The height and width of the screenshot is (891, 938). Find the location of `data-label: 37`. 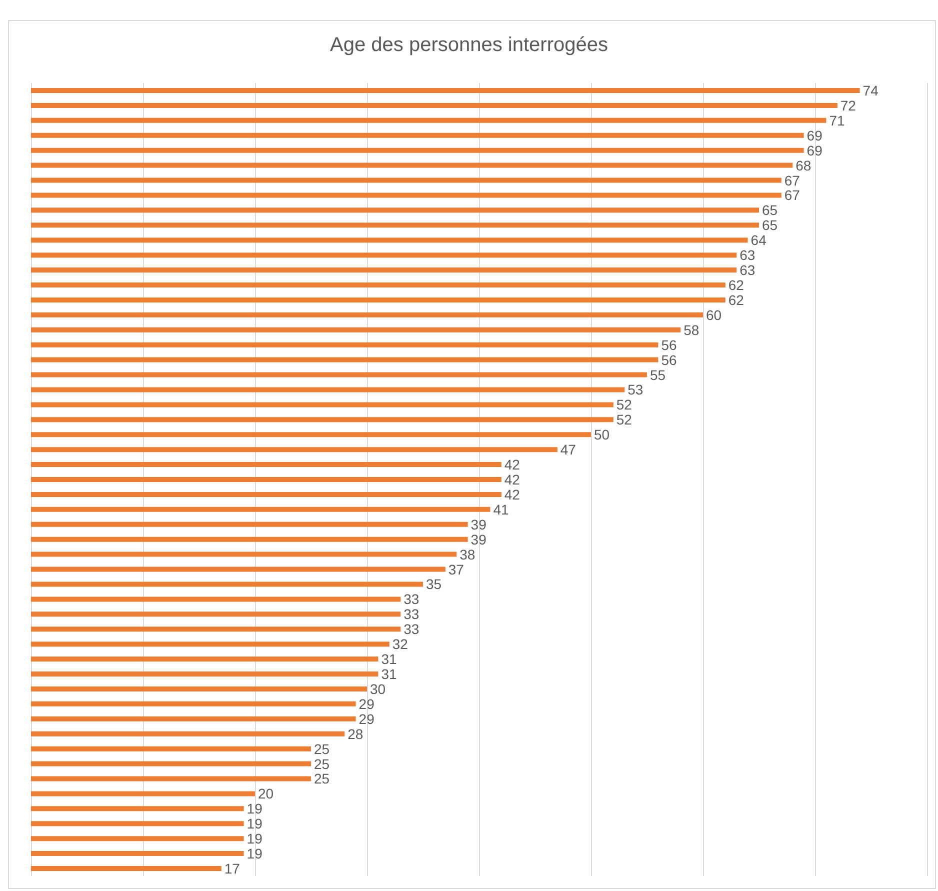

data-label: 37 is located at coordinates (456, 569).